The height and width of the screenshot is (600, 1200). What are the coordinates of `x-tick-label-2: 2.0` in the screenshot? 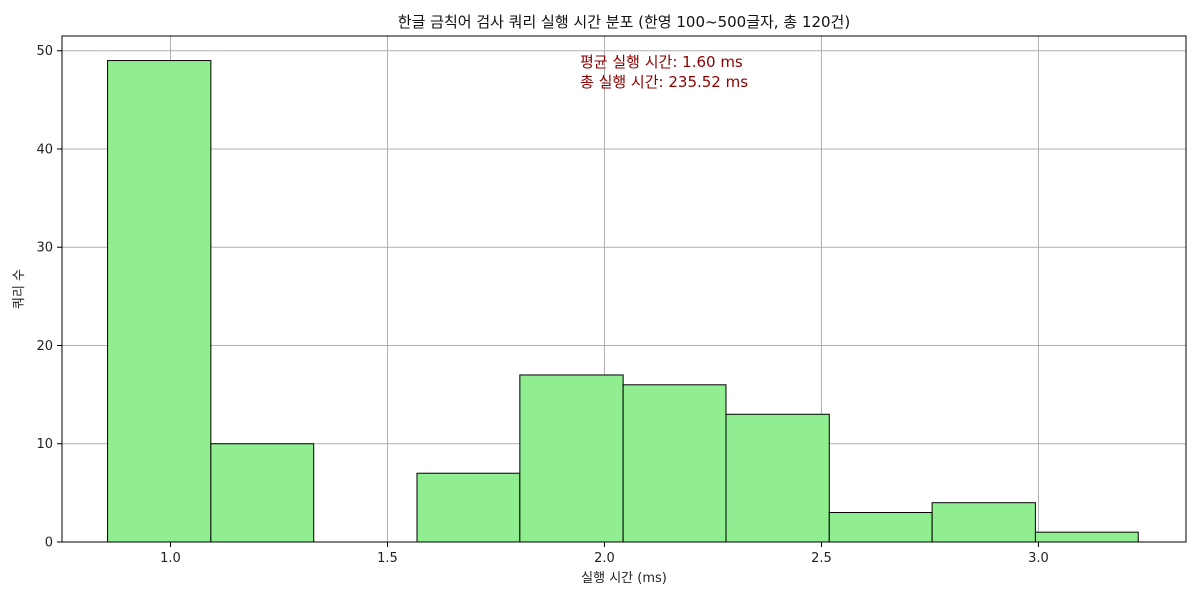 It's located at (604, 558).